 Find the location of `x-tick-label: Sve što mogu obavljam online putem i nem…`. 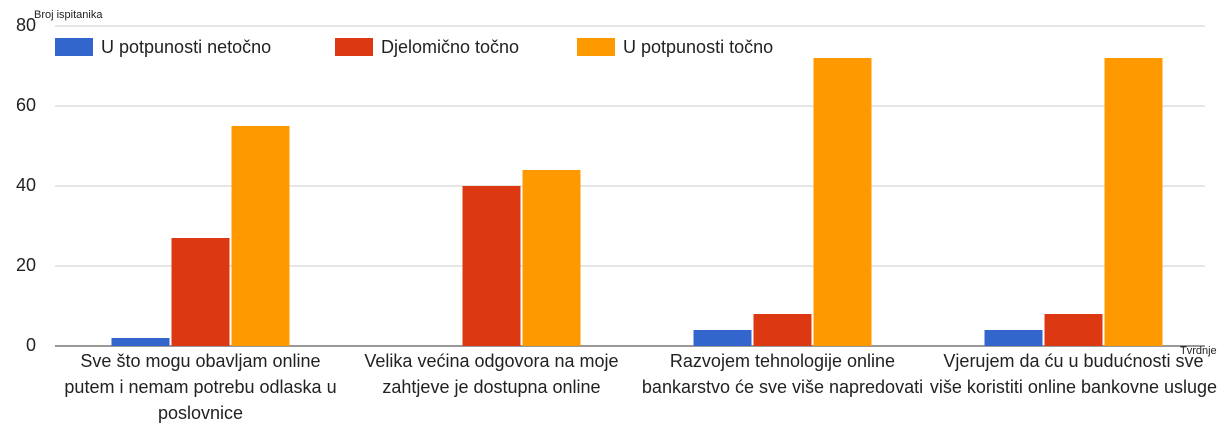

x-tick-label: Sve što mogu obavljam online putem i nem… is located at coordinates (201, 387).